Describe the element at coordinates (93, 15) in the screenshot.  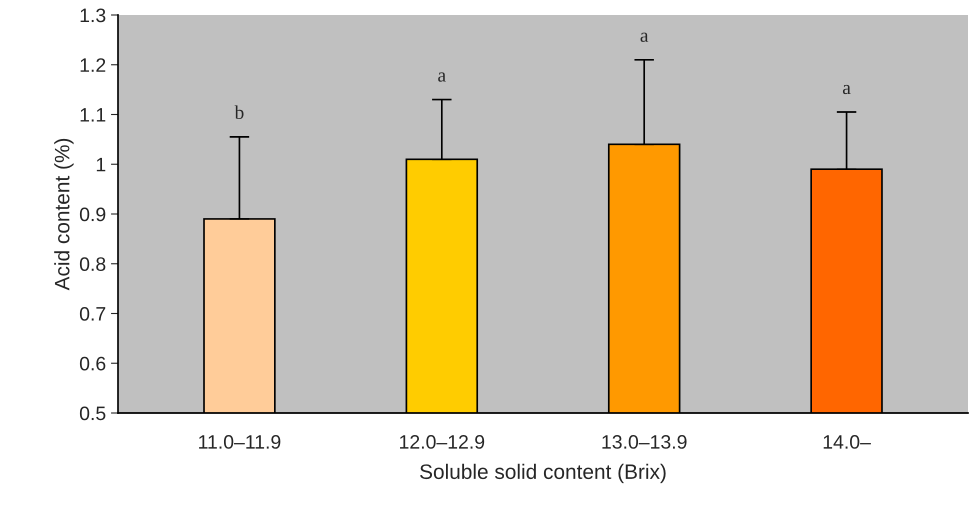
I see `y-tick-label: 1.3` at that location.